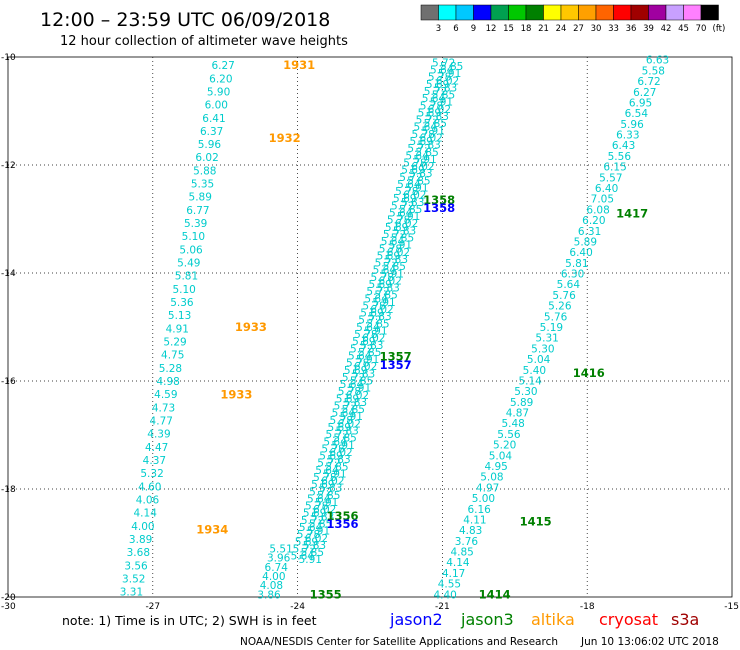  I want to click on pass-time-label: 1415, so click(536, 521).